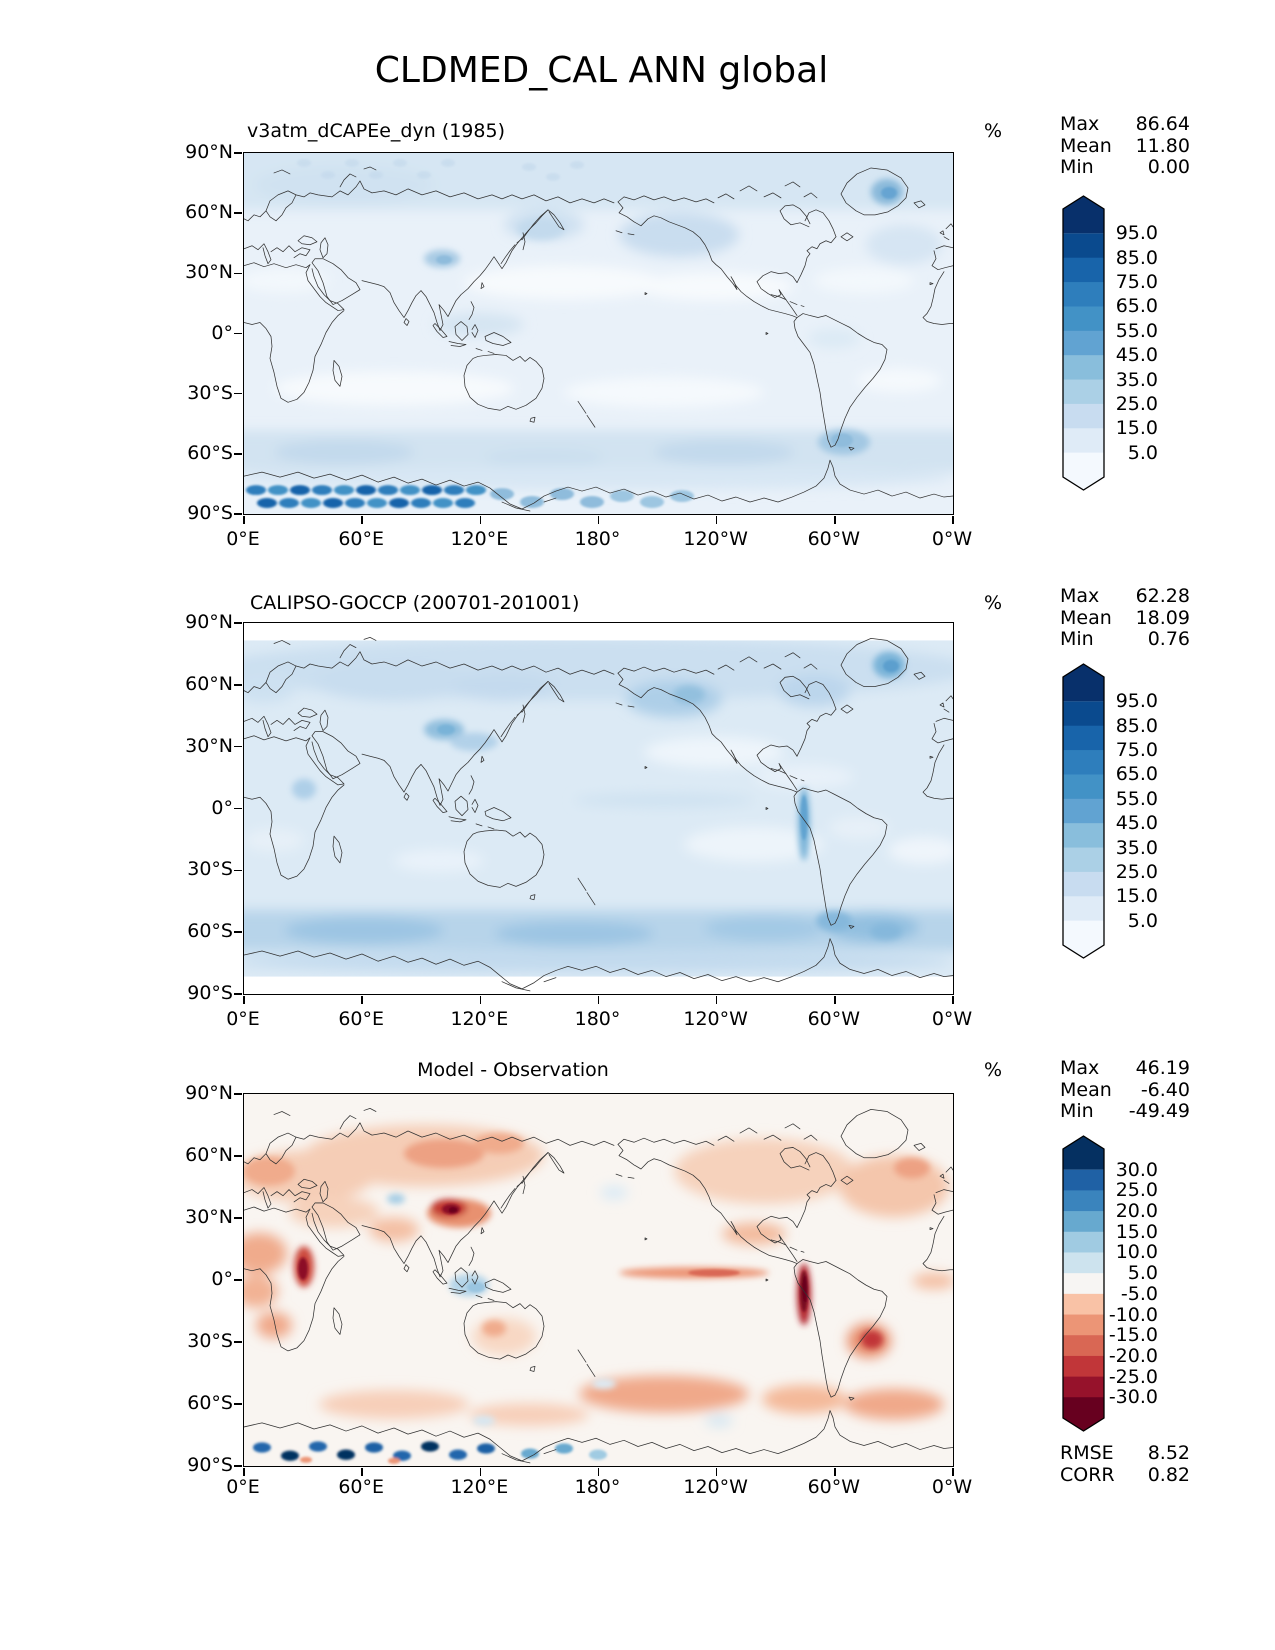  I want to click on x-tick-label: 0°E, so click(243, 539).